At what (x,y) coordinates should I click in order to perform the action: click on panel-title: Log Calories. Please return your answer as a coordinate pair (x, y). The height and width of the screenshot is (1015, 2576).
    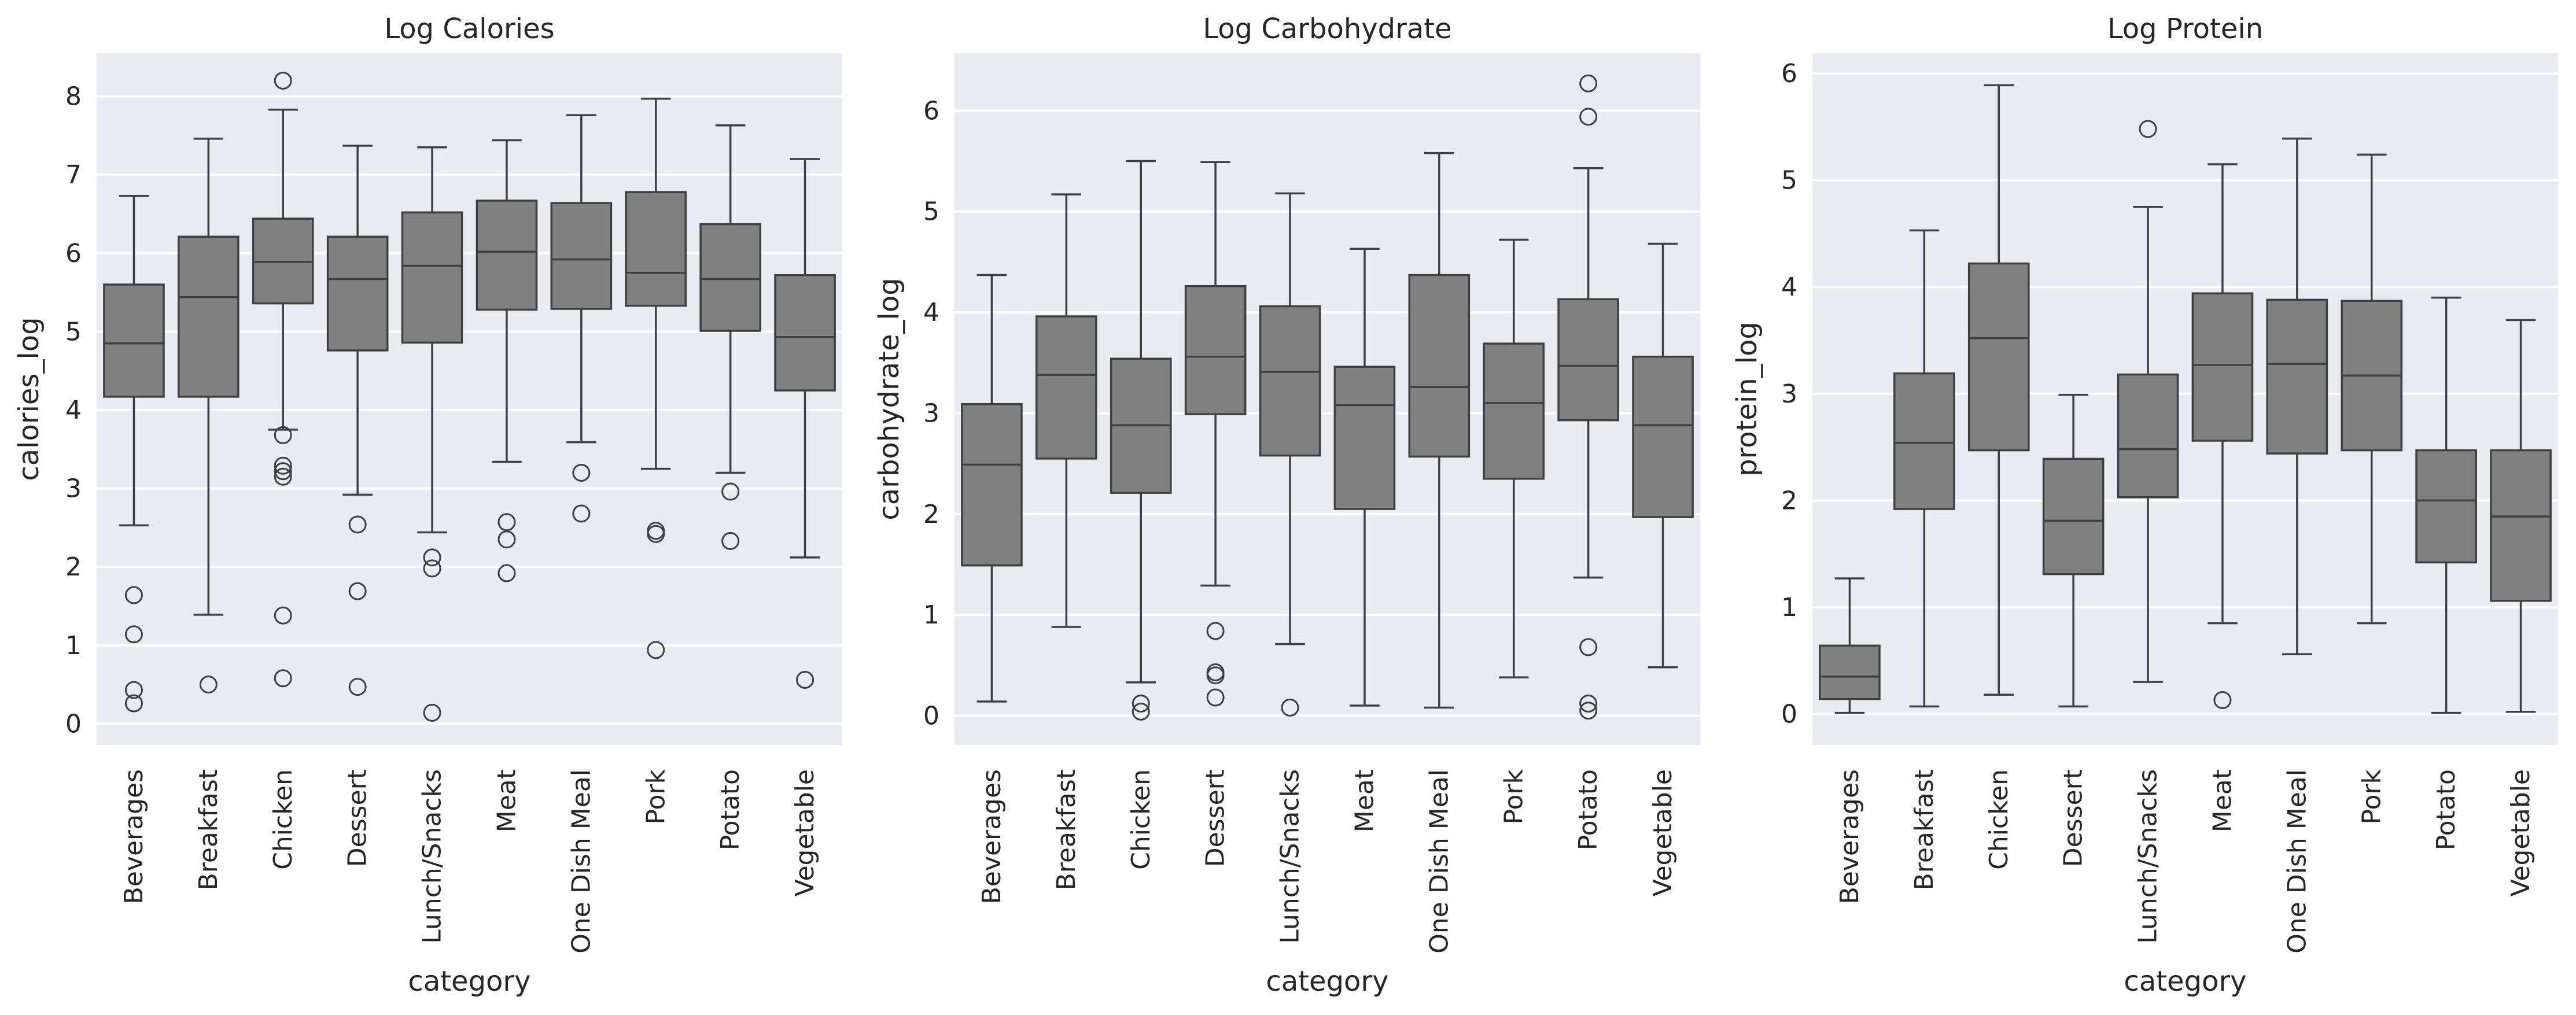
    Looking at the image, I should click on (469, 29).